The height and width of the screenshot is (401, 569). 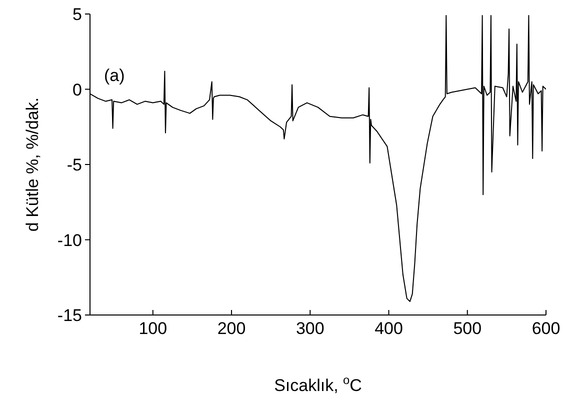 What do you see at coordinates (74, 165) in the screenshot?
I see `y-tick-label: -5` at bounding box center [74, 165].